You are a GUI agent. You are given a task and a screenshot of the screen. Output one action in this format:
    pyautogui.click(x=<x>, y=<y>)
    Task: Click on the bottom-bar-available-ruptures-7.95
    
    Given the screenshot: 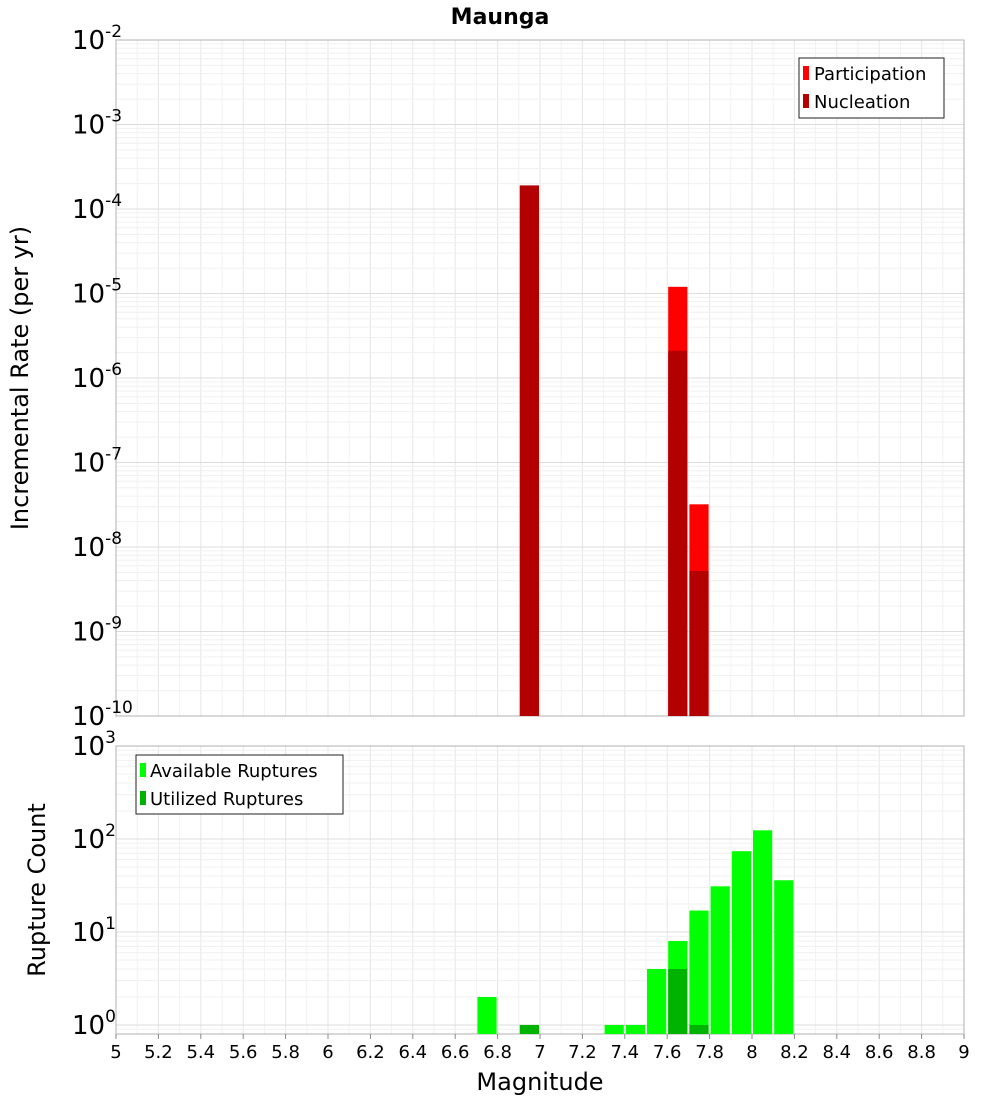 What is the action you would take?
    pyautogui.click(x=741, y=942)
    